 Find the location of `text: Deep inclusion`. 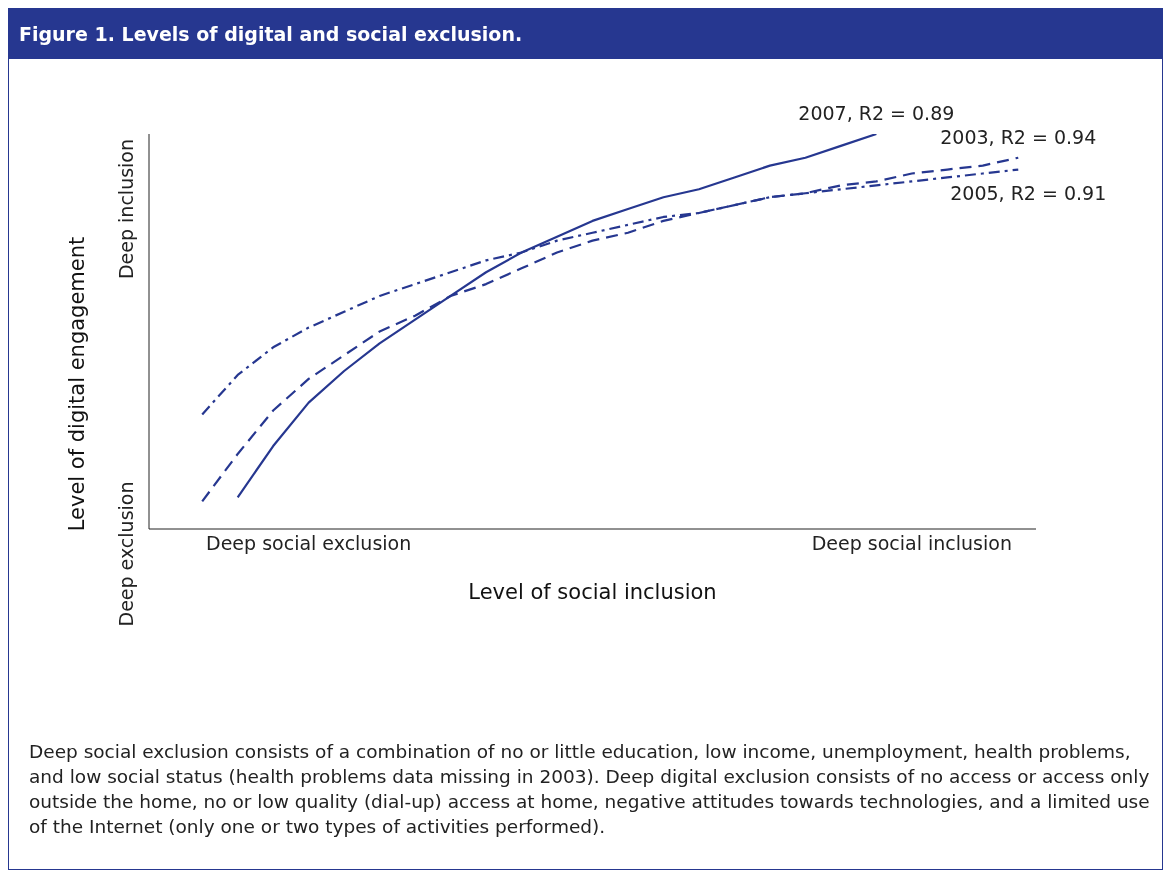

text: Deep inclusion is located at coordinates (126, 209).